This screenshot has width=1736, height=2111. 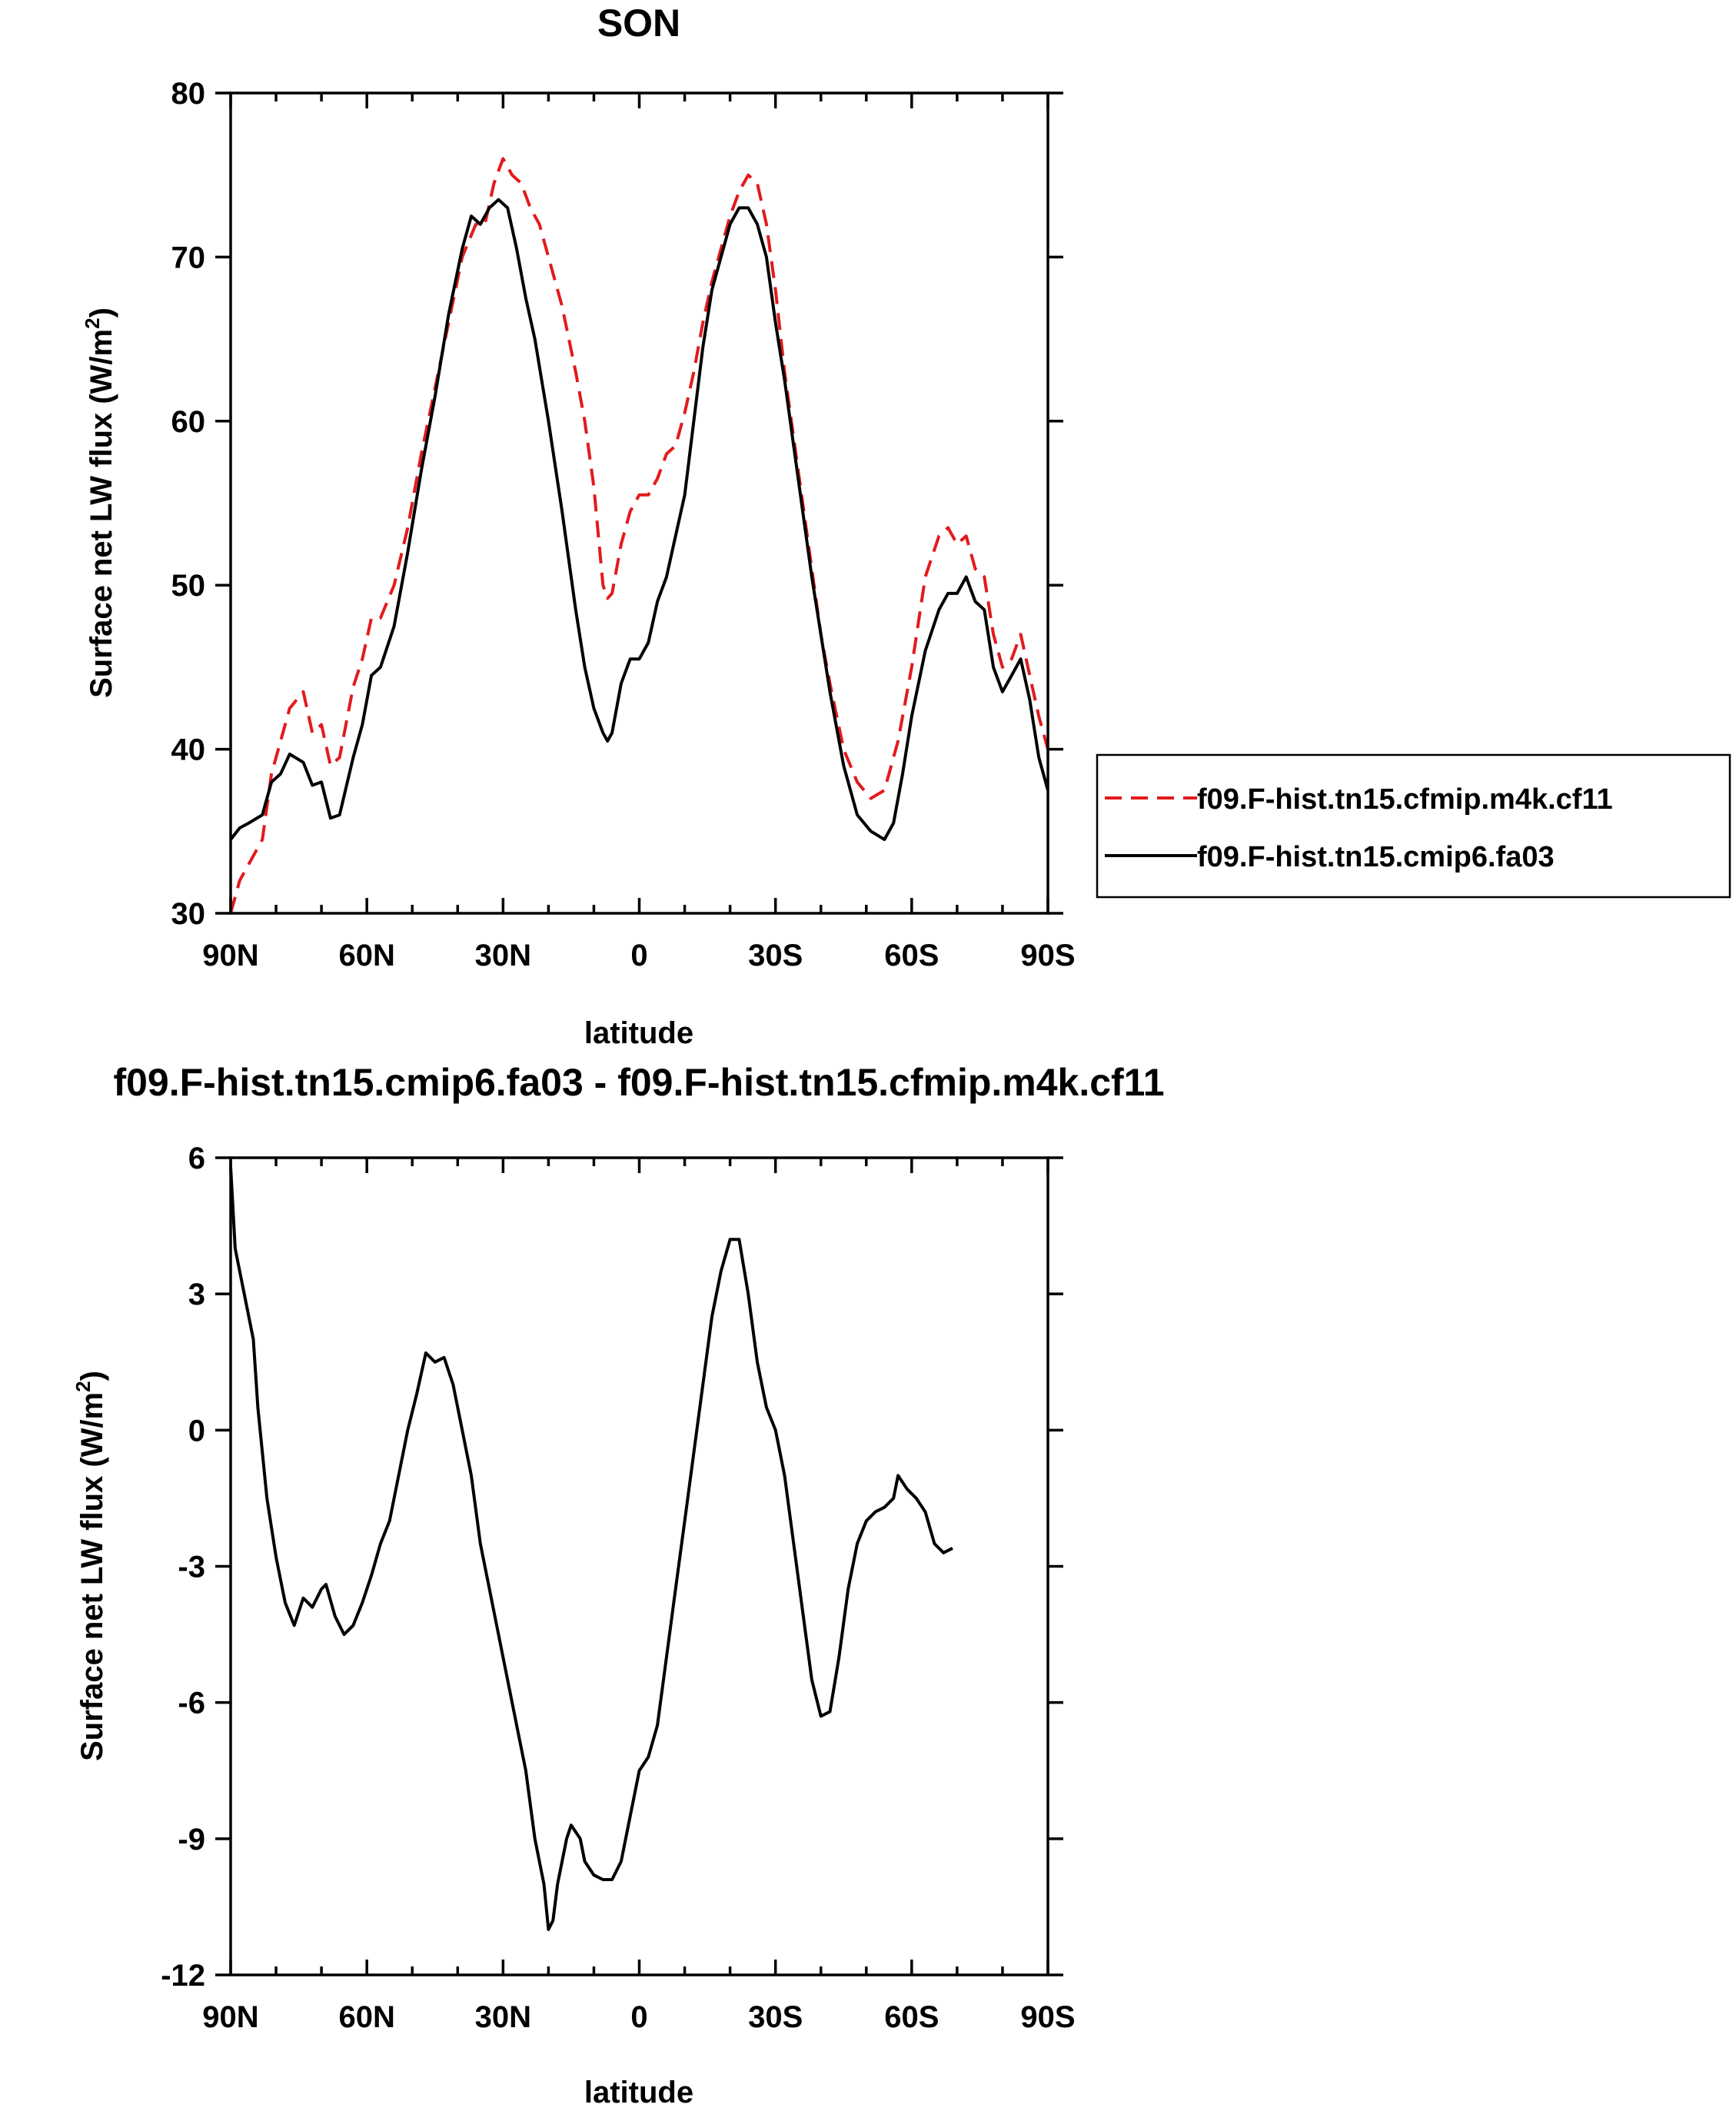 What do you see at coordinates (196, 1158) in the screenshot?
I see `y-tick-label: 6` at bounding box center [196, 1158].